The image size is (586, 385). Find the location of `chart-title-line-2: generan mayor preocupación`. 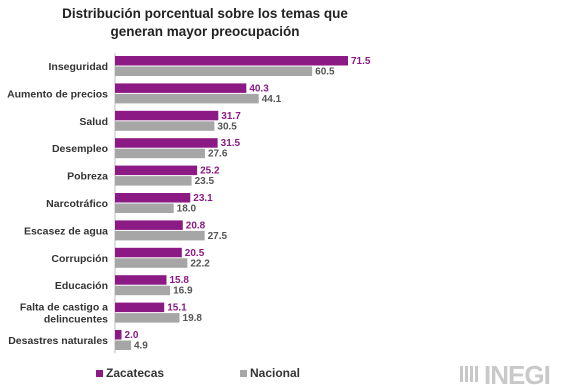

chart-title-line-2: generan mayor preocupación is located at coordinates (205, 31).